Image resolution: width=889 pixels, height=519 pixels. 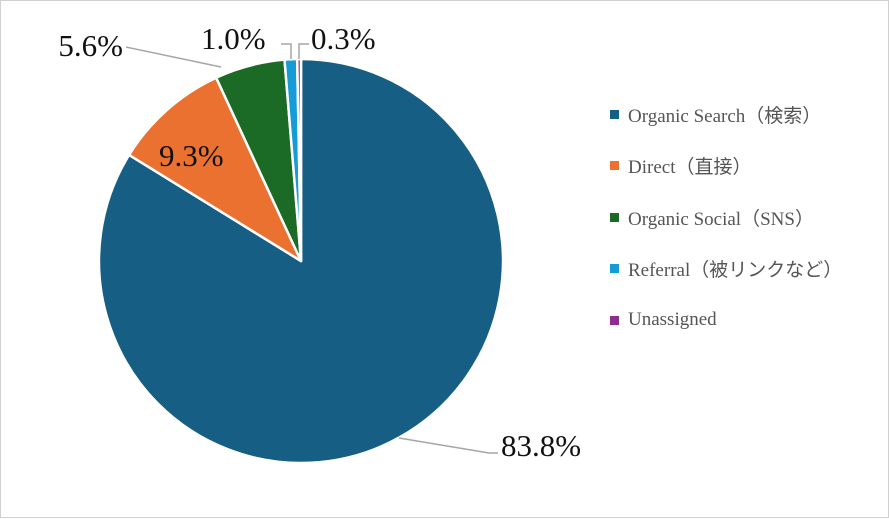 I want to click on legend-item-organic-search: Organic Search（検索）, so click(x=726, y=114).